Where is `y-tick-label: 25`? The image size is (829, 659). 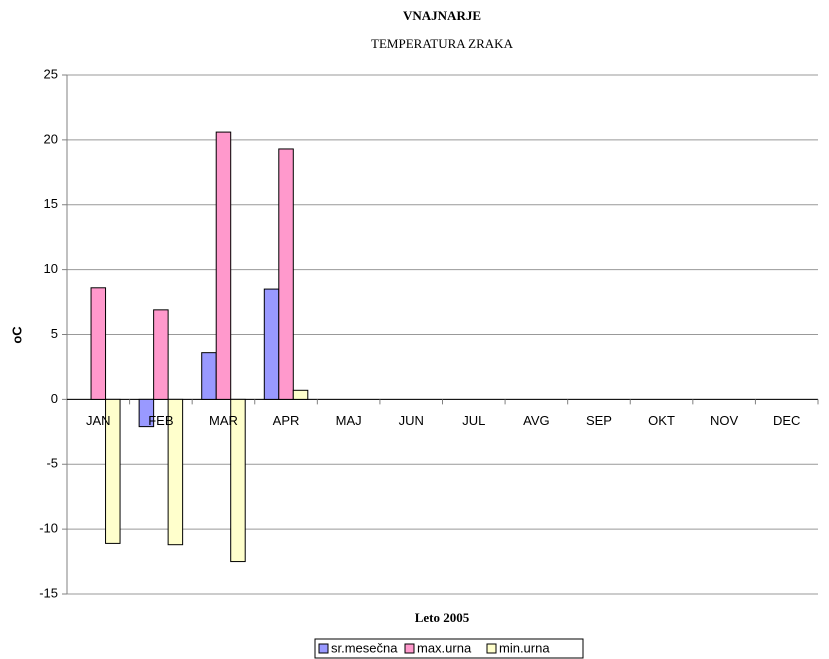
y-tick-label: 25 is located at coordinates (51, 73).